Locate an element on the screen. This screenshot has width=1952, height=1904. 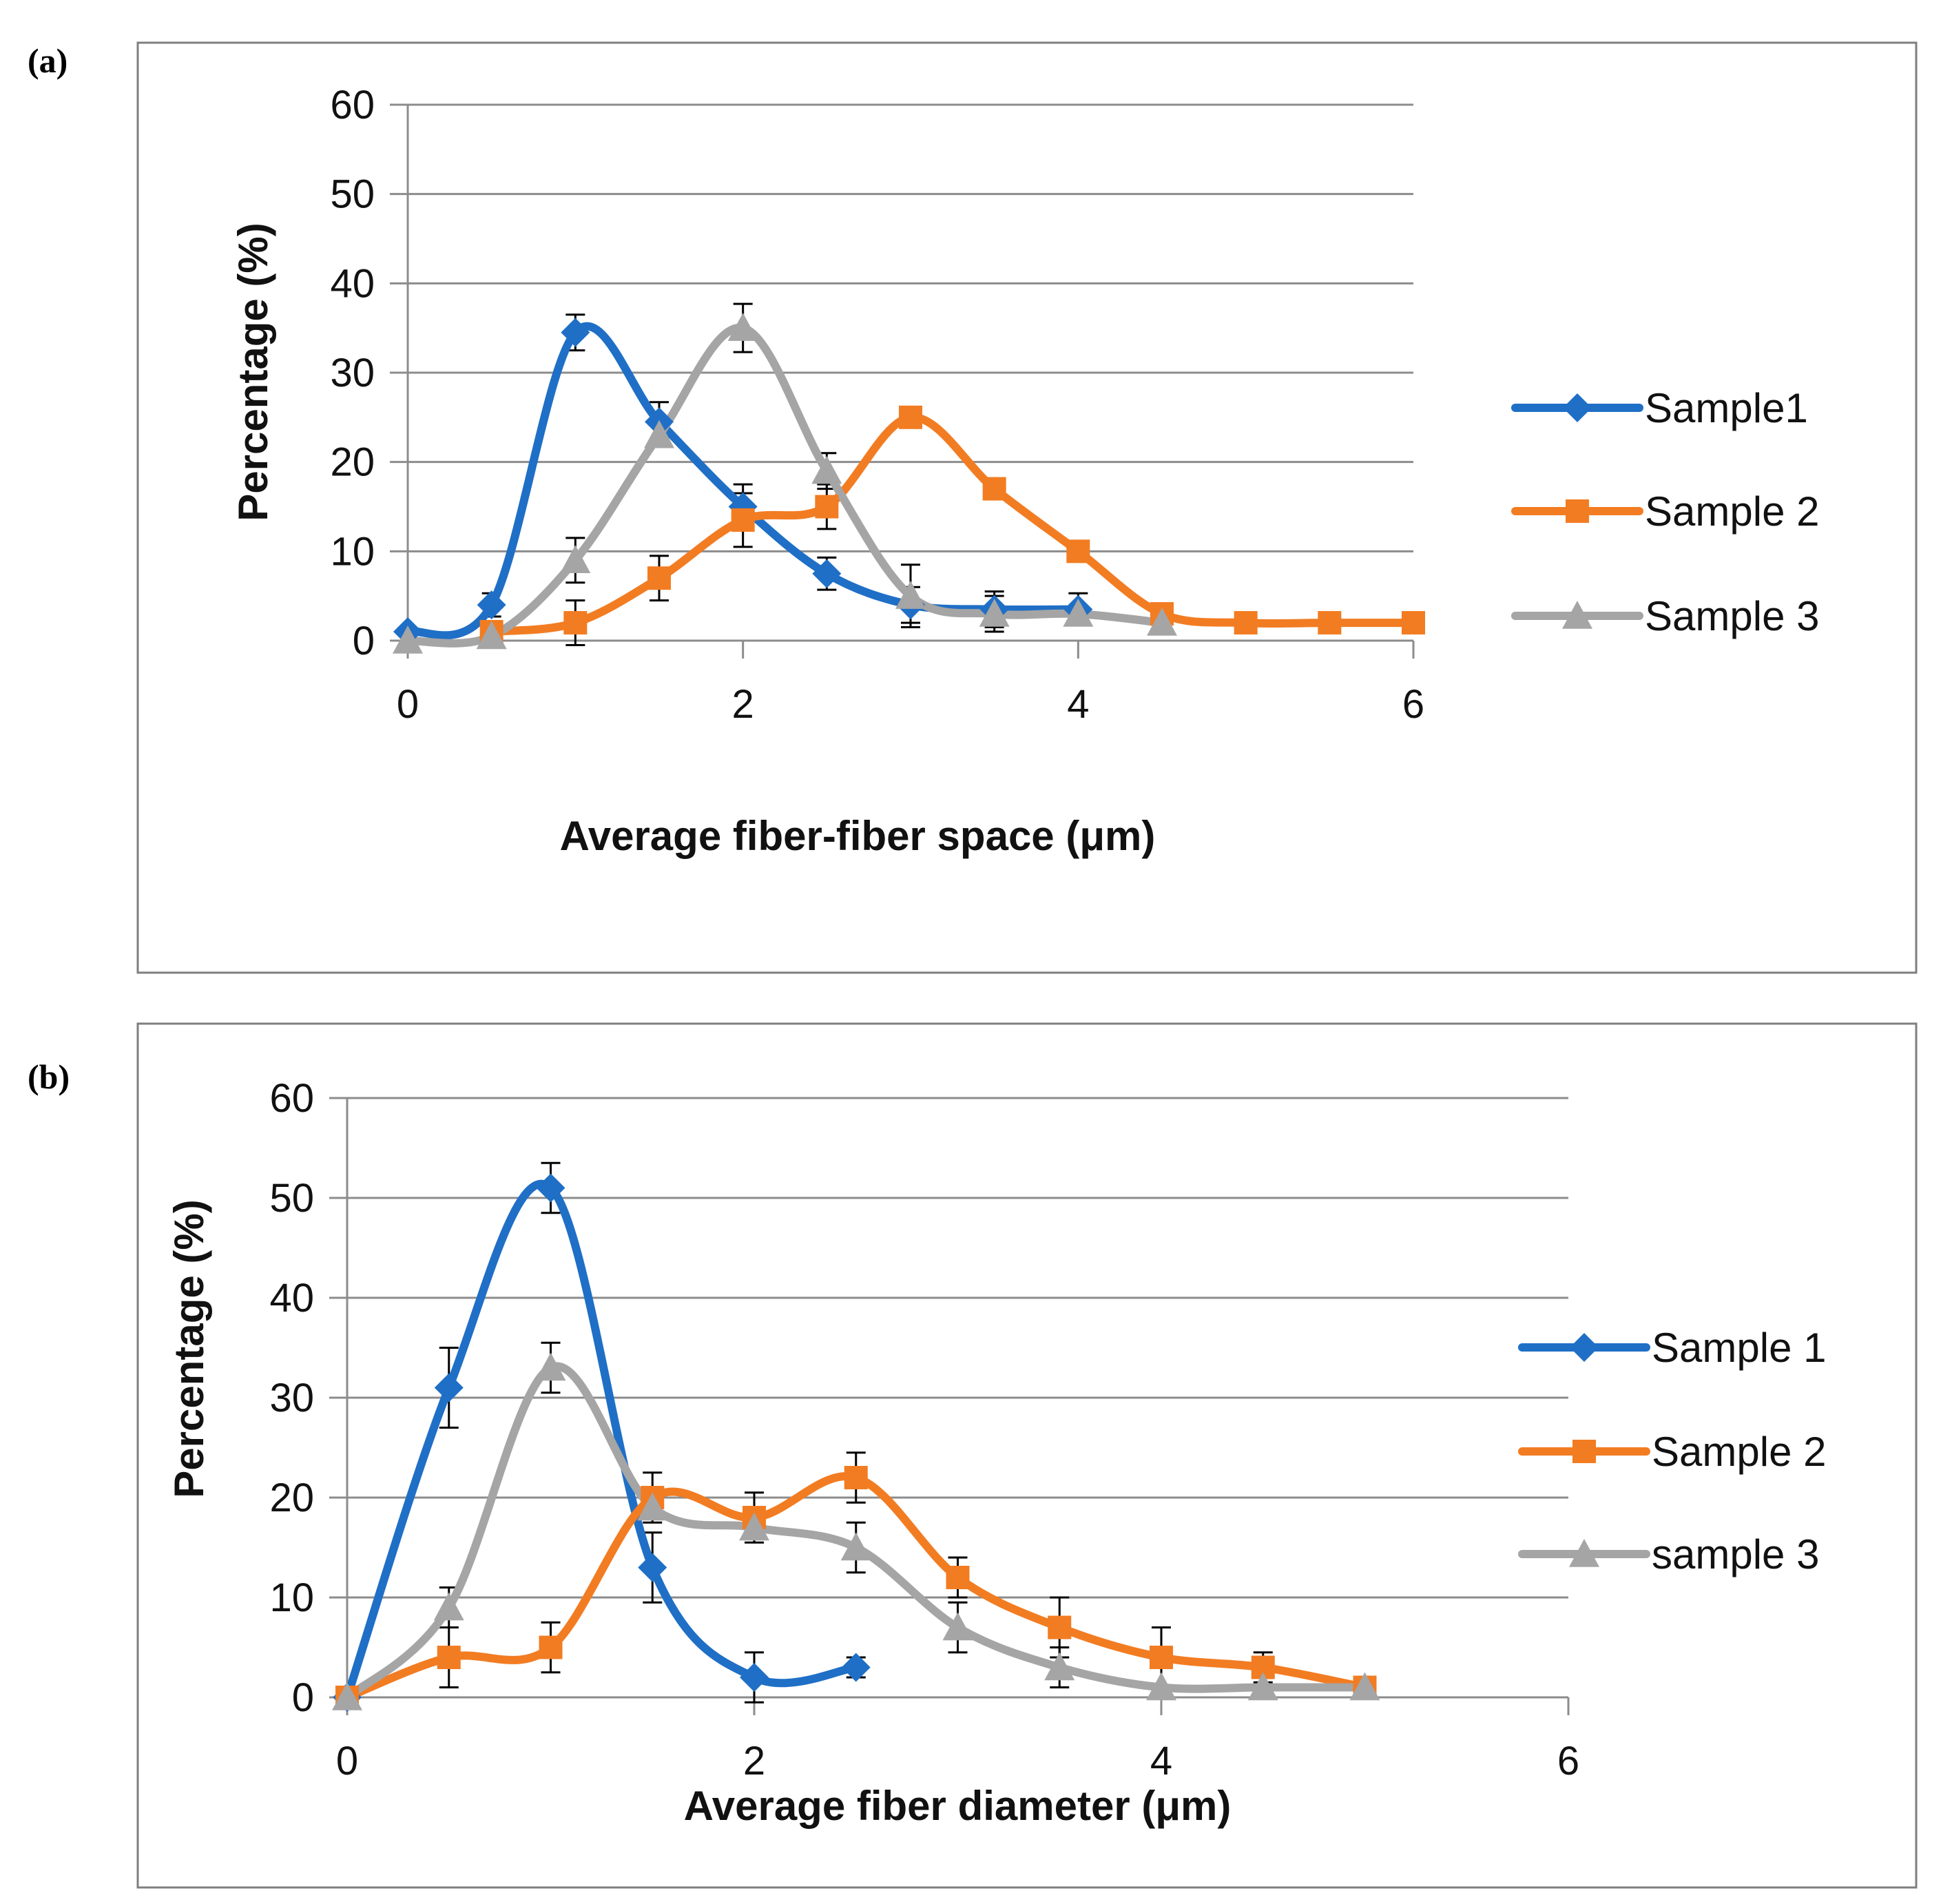
panel-a-legend-marker-sample1 is located at coordinates (1578, 407).